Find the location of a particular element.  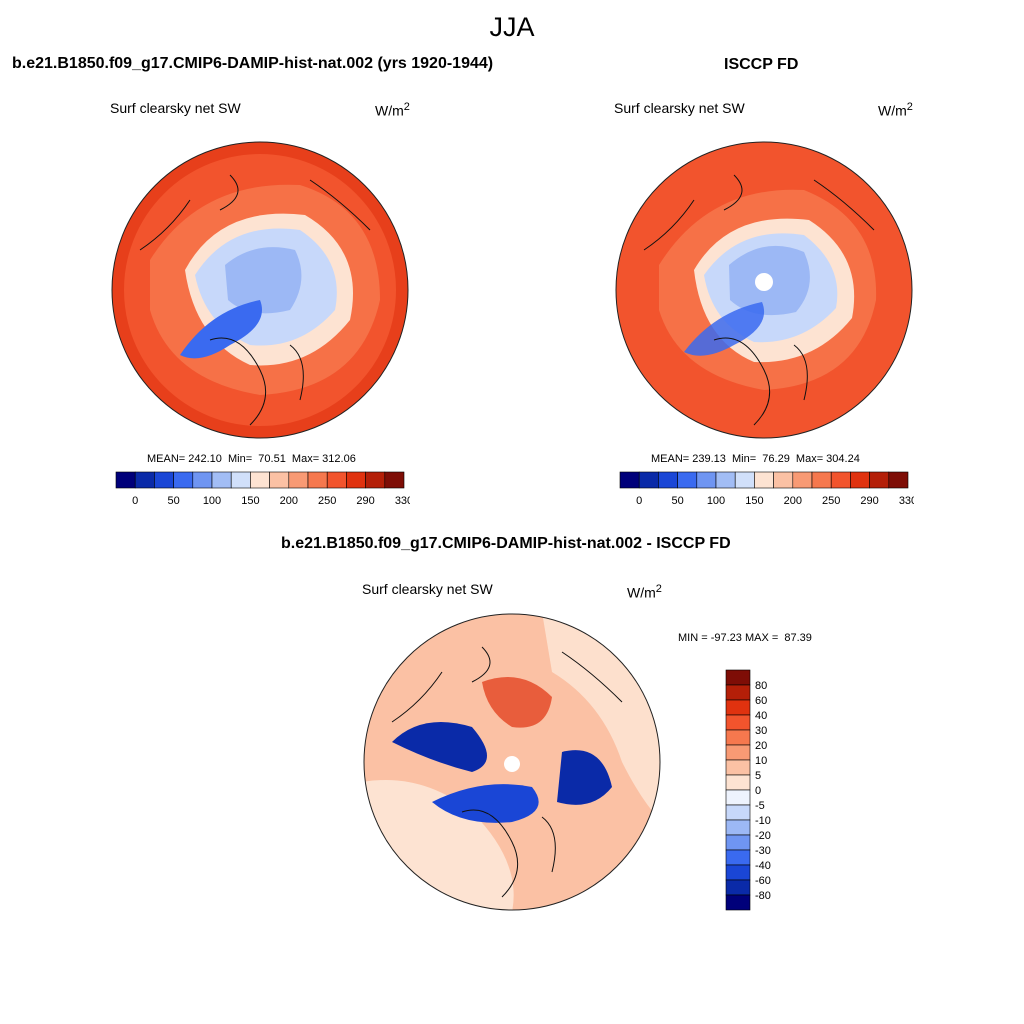

colorbar-tick-label: 10 is located at coordinates (761, 761).